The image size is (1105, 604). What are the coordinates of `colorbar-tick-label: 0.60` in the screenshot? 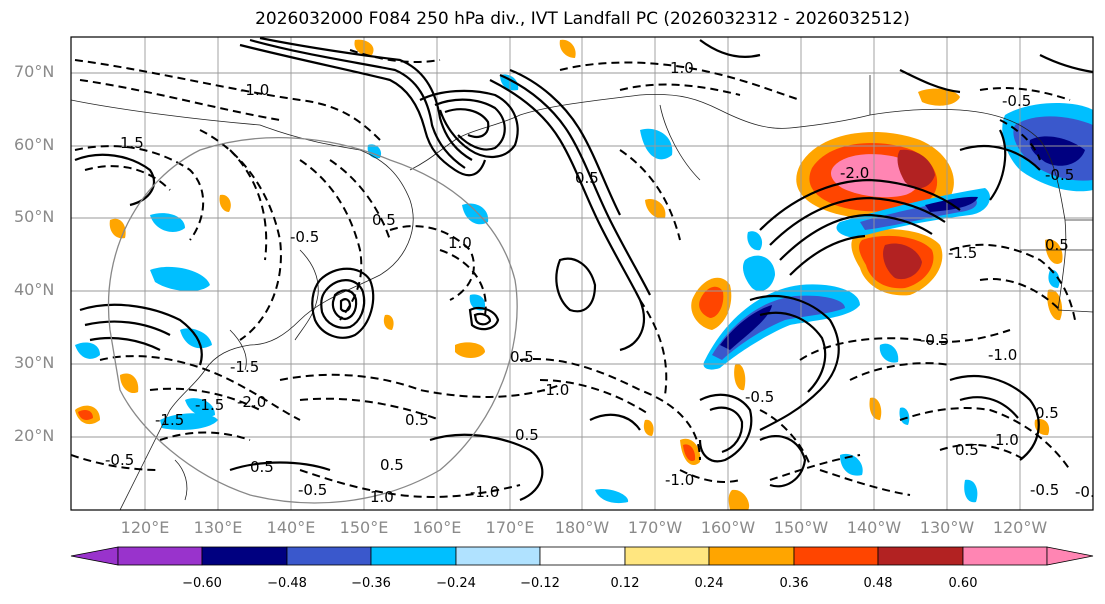 It's located at (963, 583).